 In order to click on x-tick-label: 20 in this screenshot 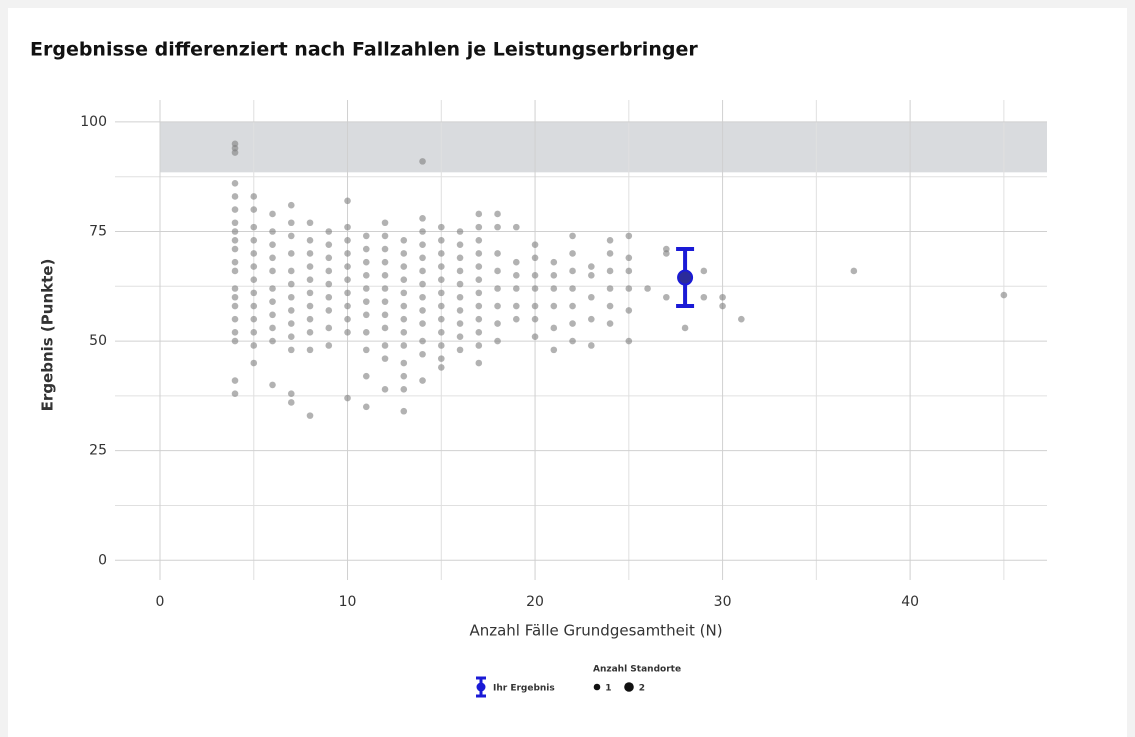, I will do `click(535, 602)`.